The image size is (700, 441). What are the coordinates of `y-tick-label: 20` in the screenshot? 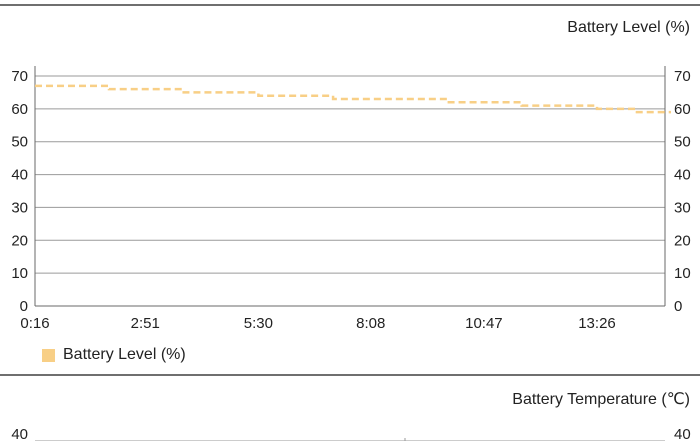 It's located at (19, 240).